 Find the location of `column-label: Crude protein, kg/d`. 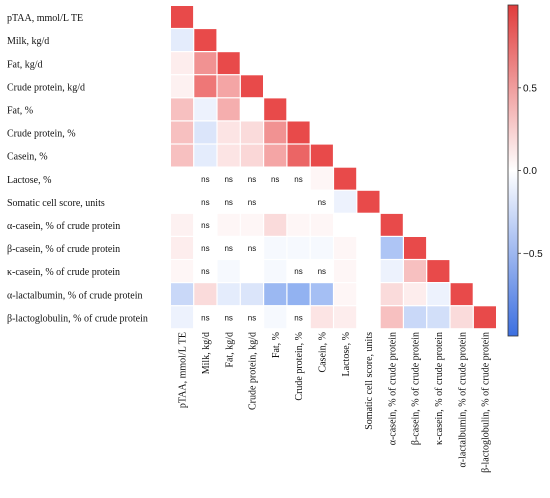

column-label: Crude protein, kg/d is located at coordinates (253, 371).